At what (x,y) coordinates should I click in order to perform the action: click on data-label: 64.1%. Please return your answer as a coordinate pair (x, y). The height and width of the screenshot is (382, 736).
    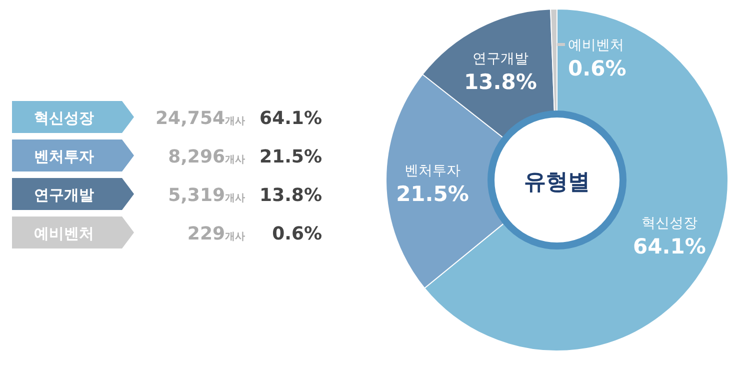
    Looking at the image, I should click on (669, 246).